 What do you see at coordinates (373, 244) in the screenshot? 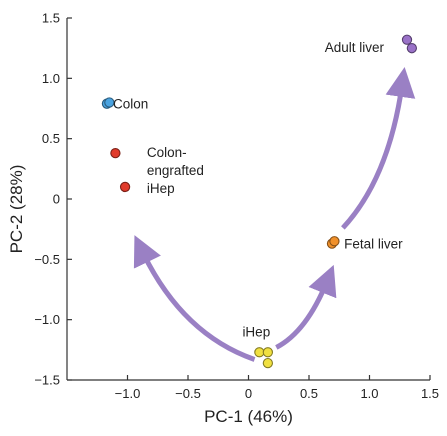
I see `point-label: Fetal liver` at bounding box center [373, 244].